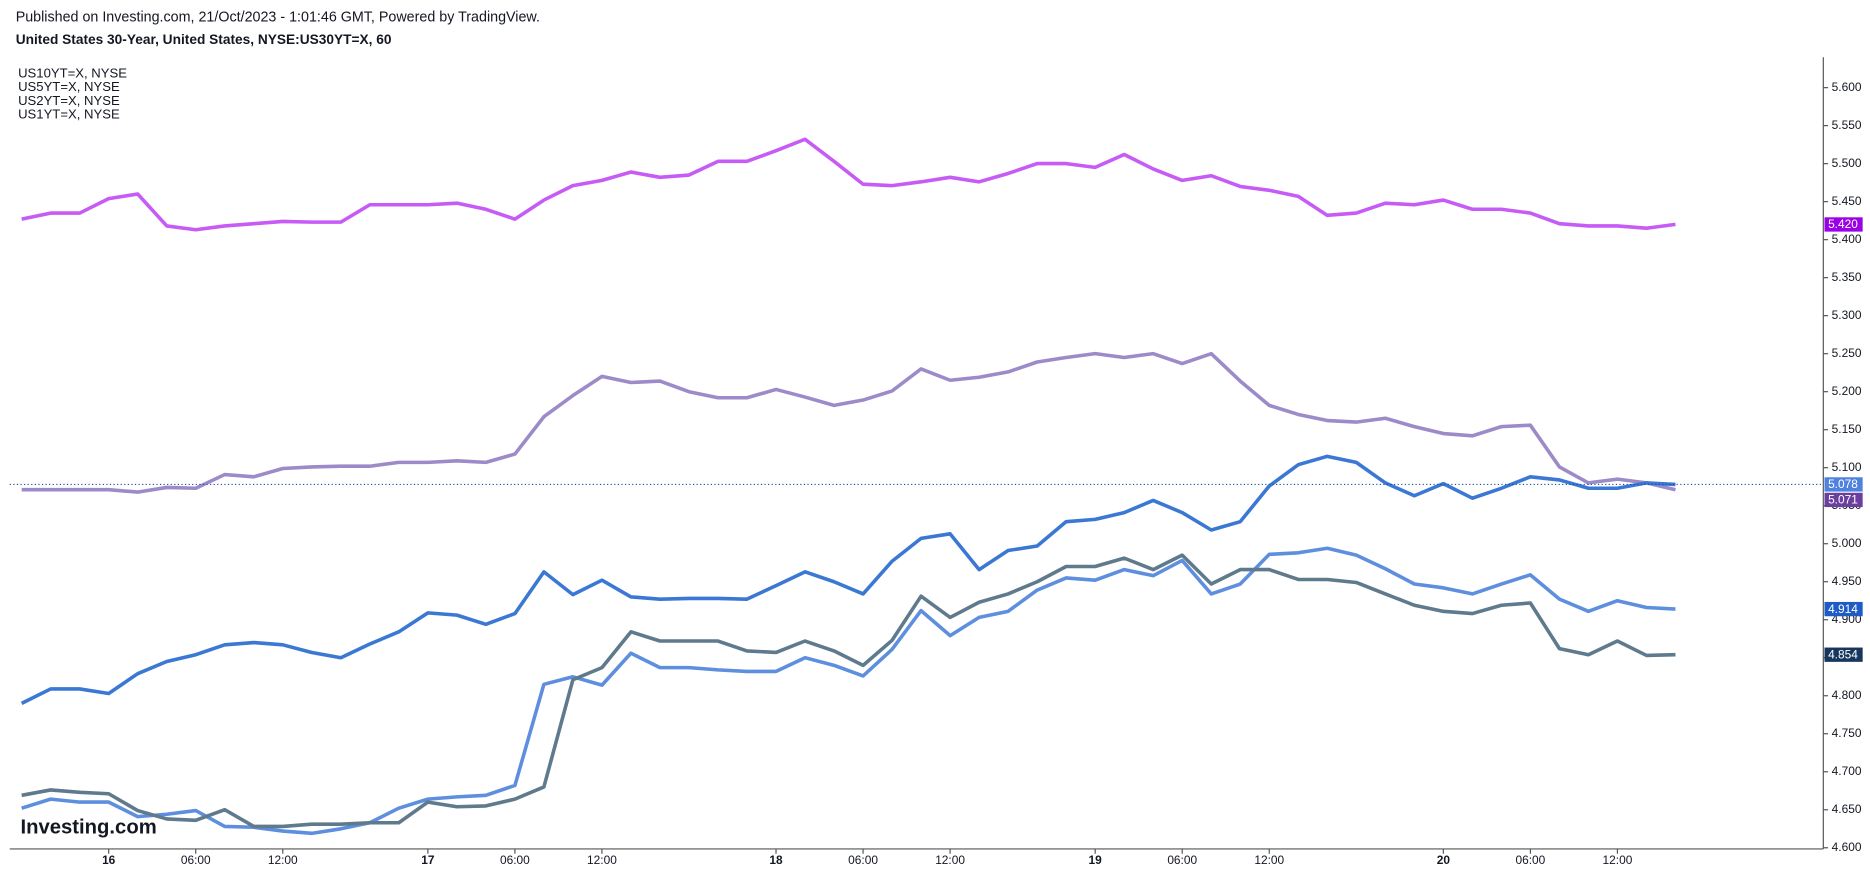 Image resolution: width=1870 pixels, height=874 pixels. What do you see at coordinates (1847, 695) in the screenshot?
I see `y-tick-label: 4.800` at bounding box center [1847, 695].